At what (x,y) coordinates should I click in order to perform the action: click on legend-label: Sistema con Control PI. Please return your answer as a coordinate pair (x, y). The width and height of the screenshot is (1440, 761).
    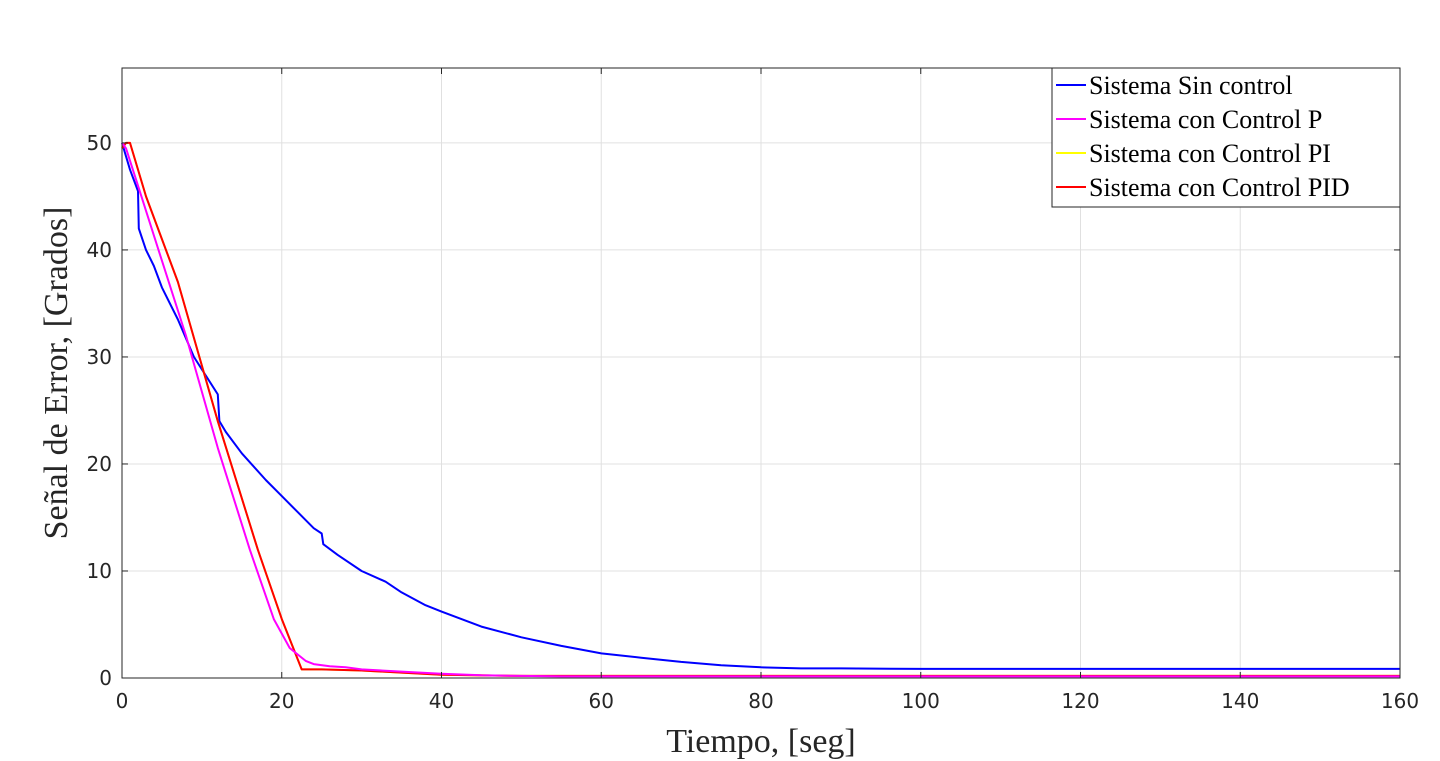
    Looking at the image, I should click on (1210, 153).